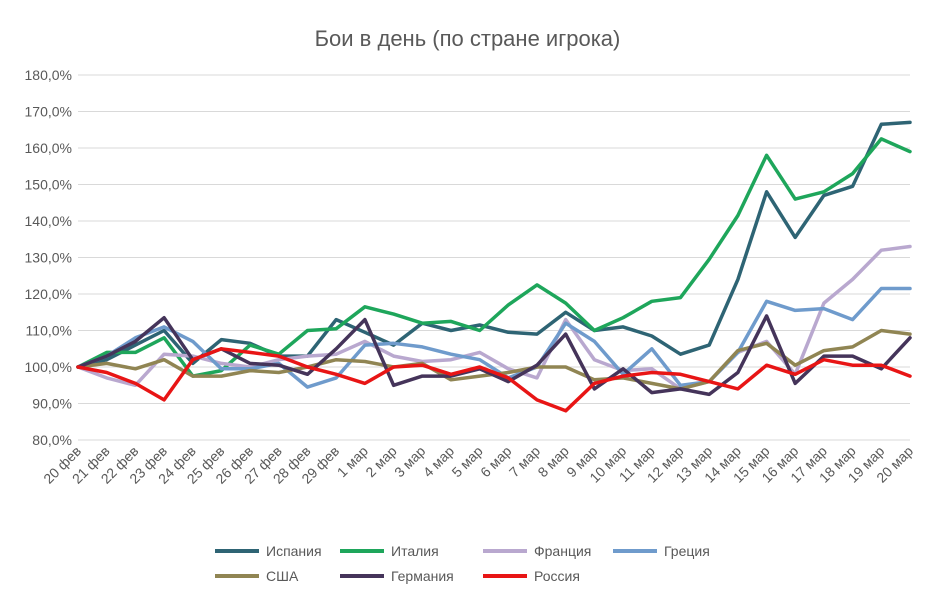 The height and width of the screenshot is (592, 935). Describe the element at coordinates (467, 38) in the screenshot. I see `chart-title: Бои в день (по стране игрока)` at that location.